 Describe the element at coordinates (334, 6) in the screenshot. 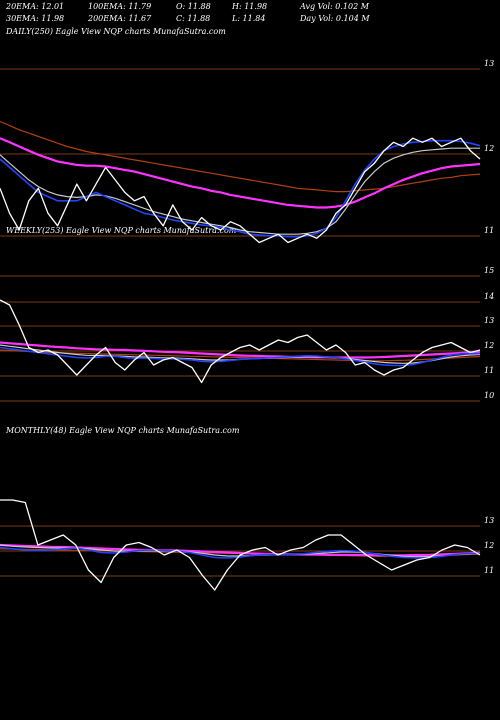

I see `avg-vol-label: Avg Vol: 0.102 M` at that location.